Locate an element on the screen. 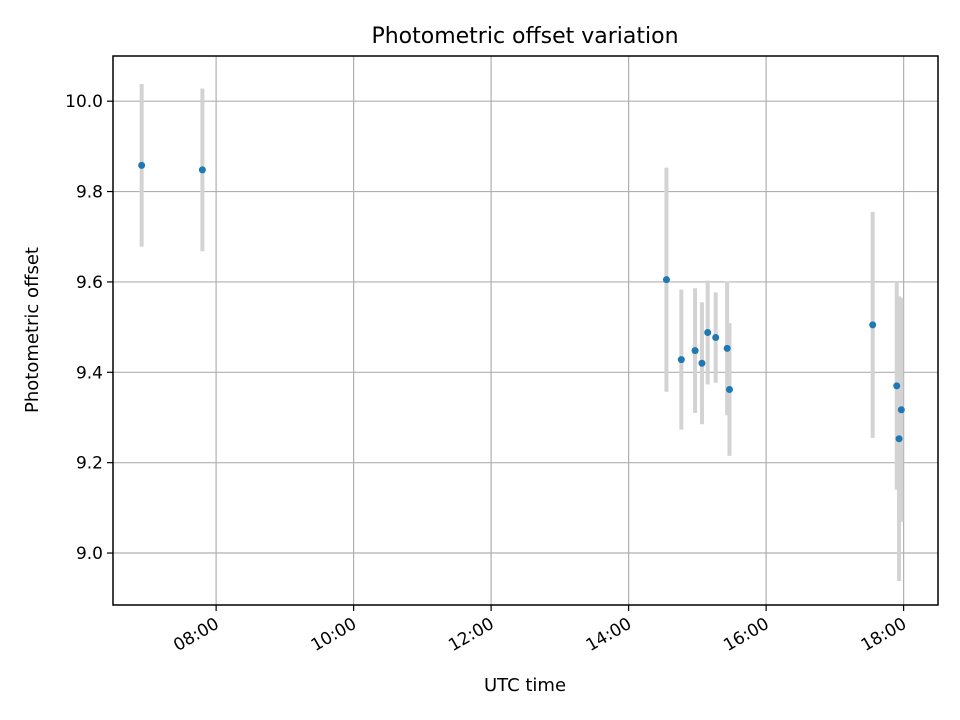 Image resolution: width=960 pixels, height=720 pixels. y-tick-label: 9.4 is located at coordinates (89, 373).